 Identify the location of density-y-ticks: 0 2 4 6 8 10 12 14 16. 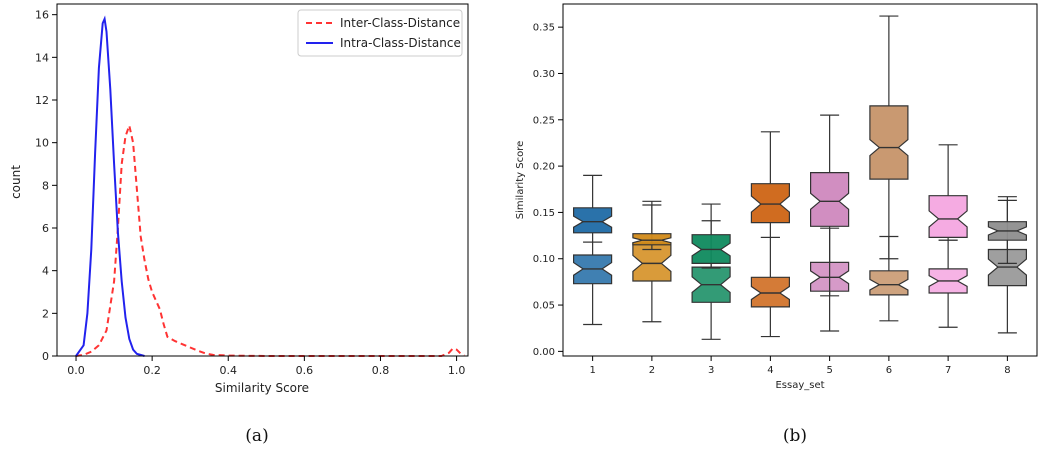
(46, 186).